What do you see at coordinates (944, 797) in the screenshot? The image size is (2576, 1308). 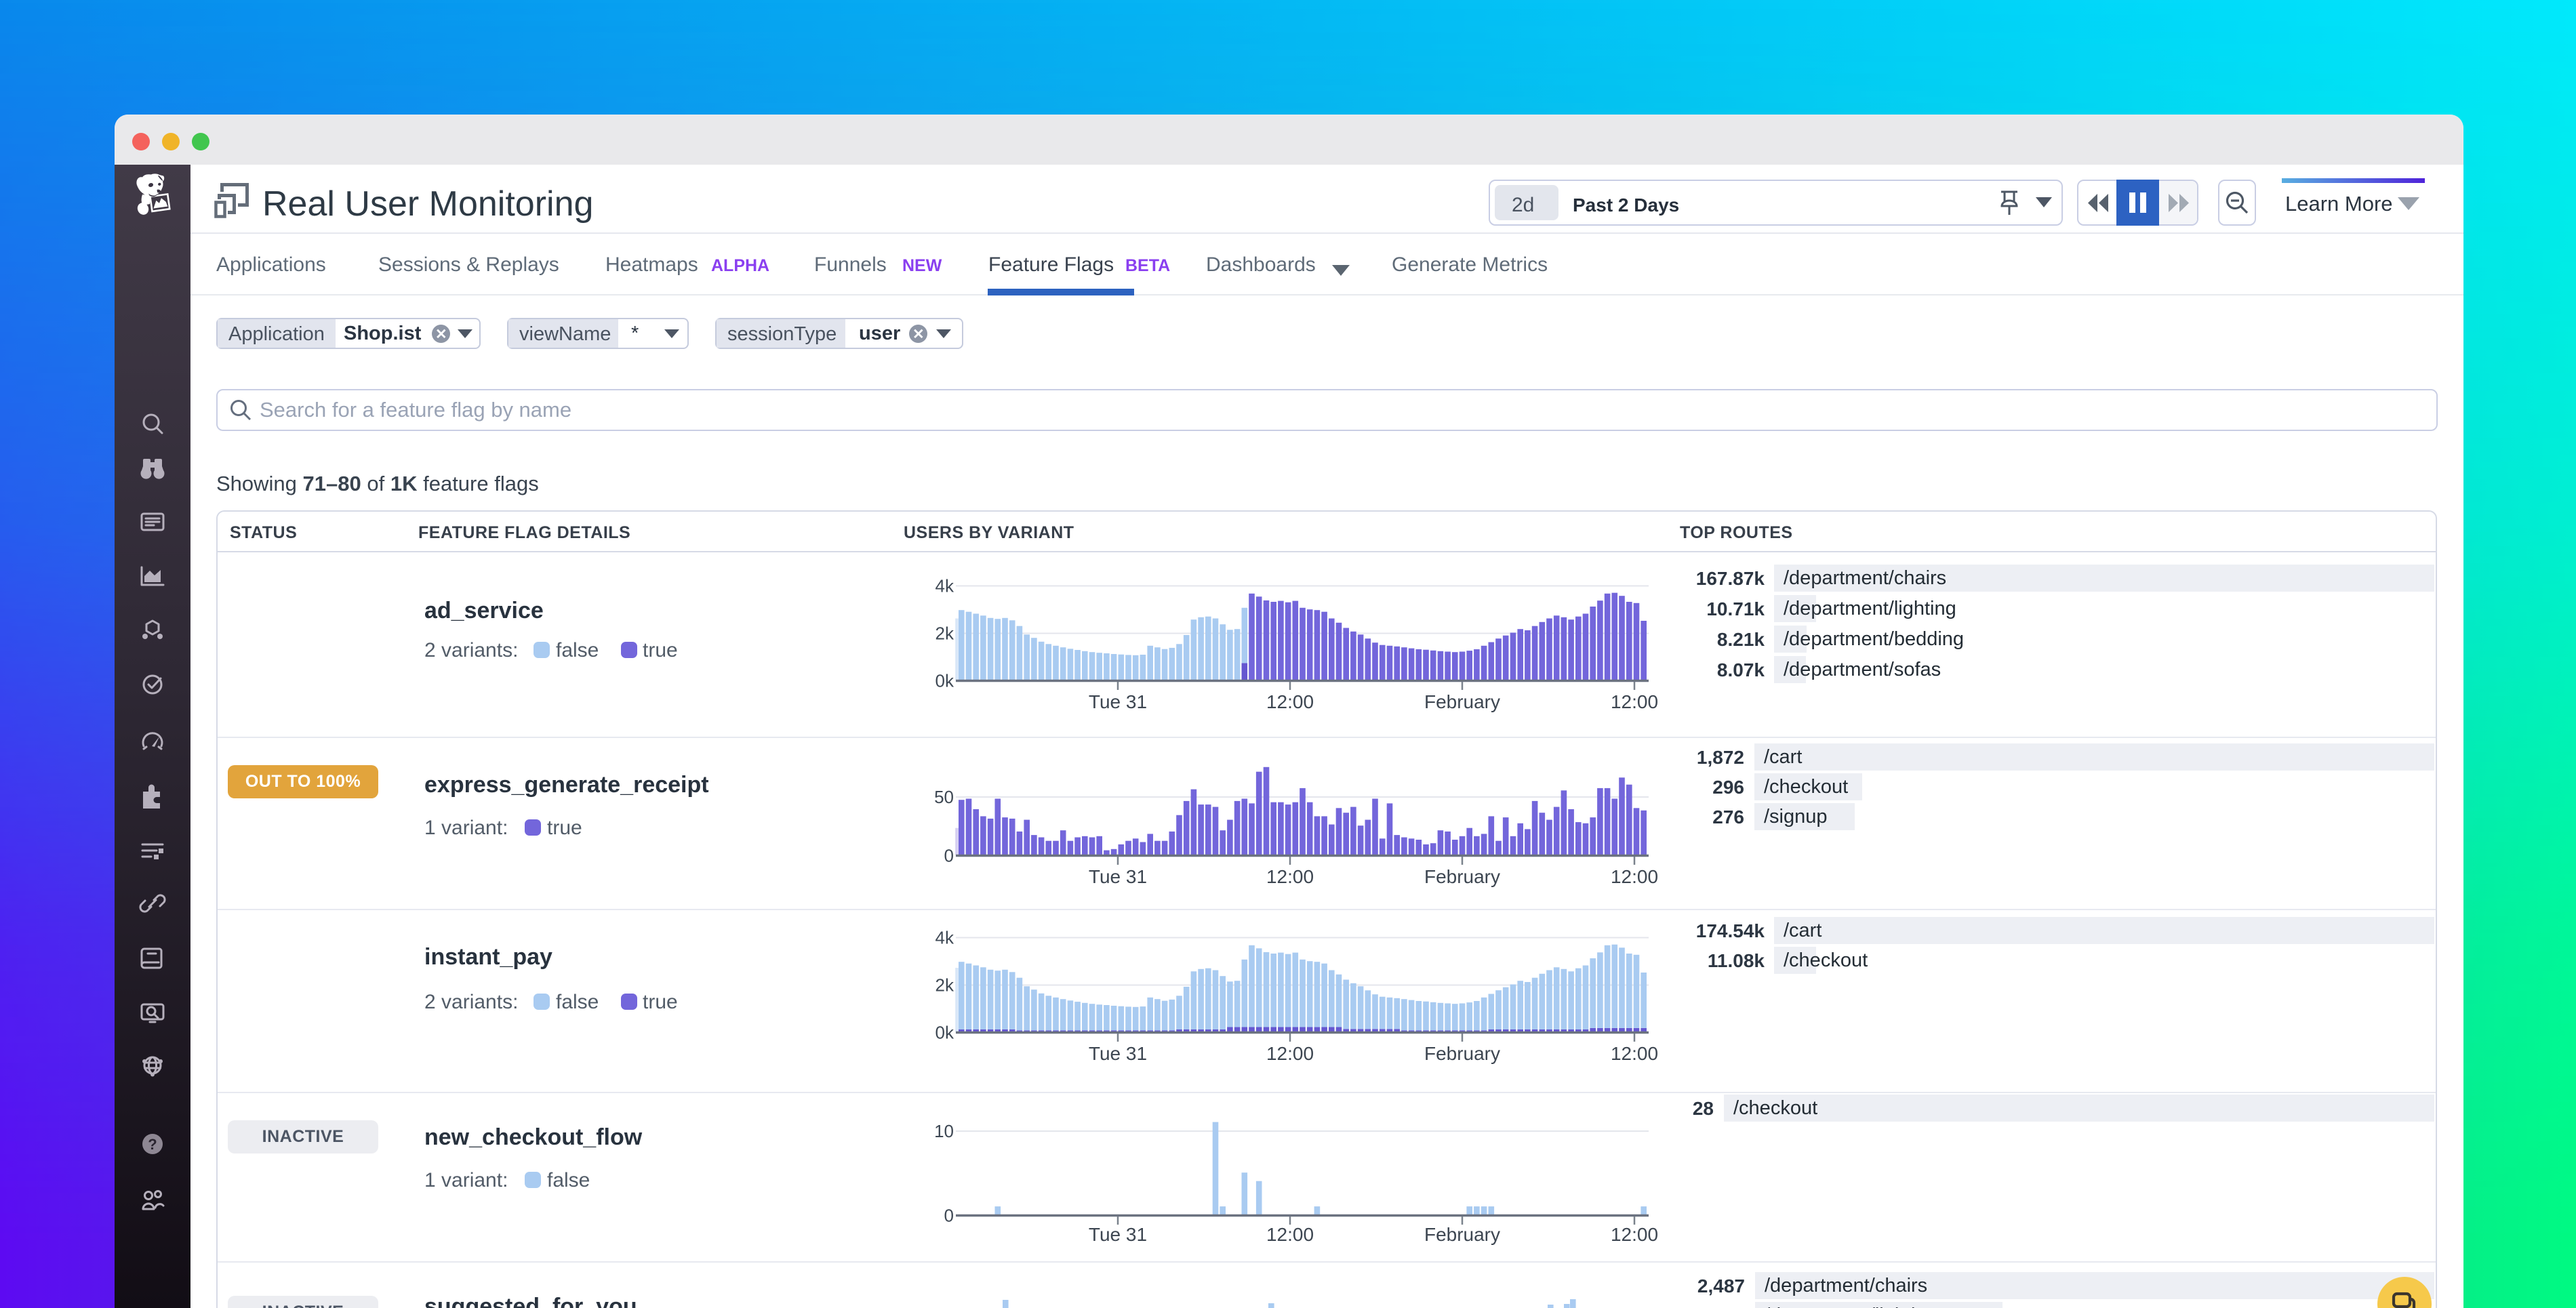 I see `svg-text: 50` at bounding box center [944, 797].